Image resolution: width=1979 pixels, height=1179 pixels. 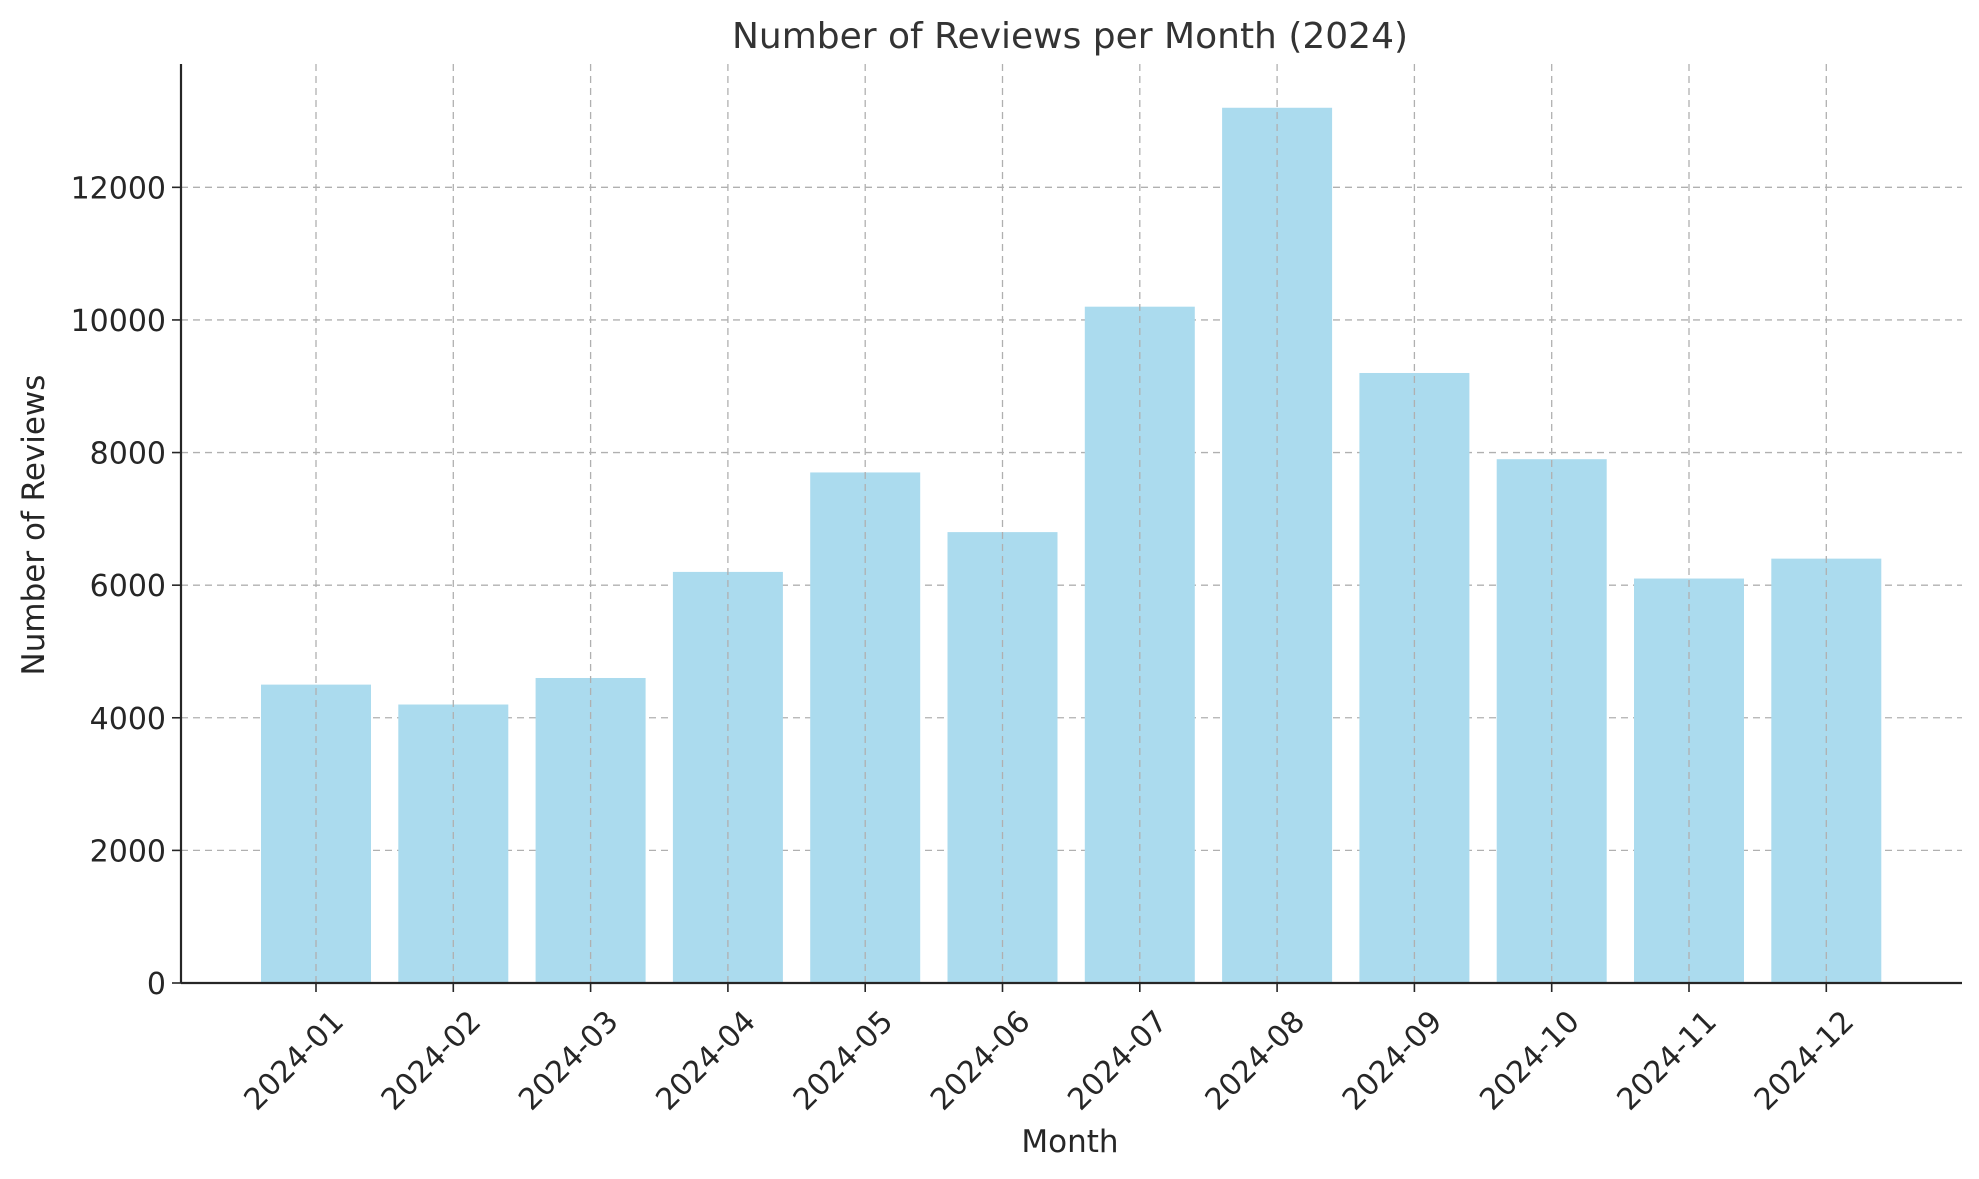 I want to click on x-tick-label: 2024-06, so click(x=980, y=1060).